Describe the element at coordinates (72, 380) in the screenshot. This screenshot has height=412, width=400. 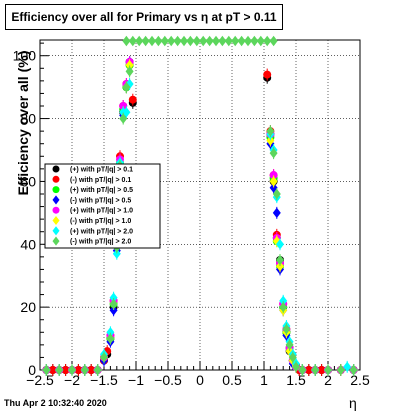
I see `x-tick-label: −2` at that location.